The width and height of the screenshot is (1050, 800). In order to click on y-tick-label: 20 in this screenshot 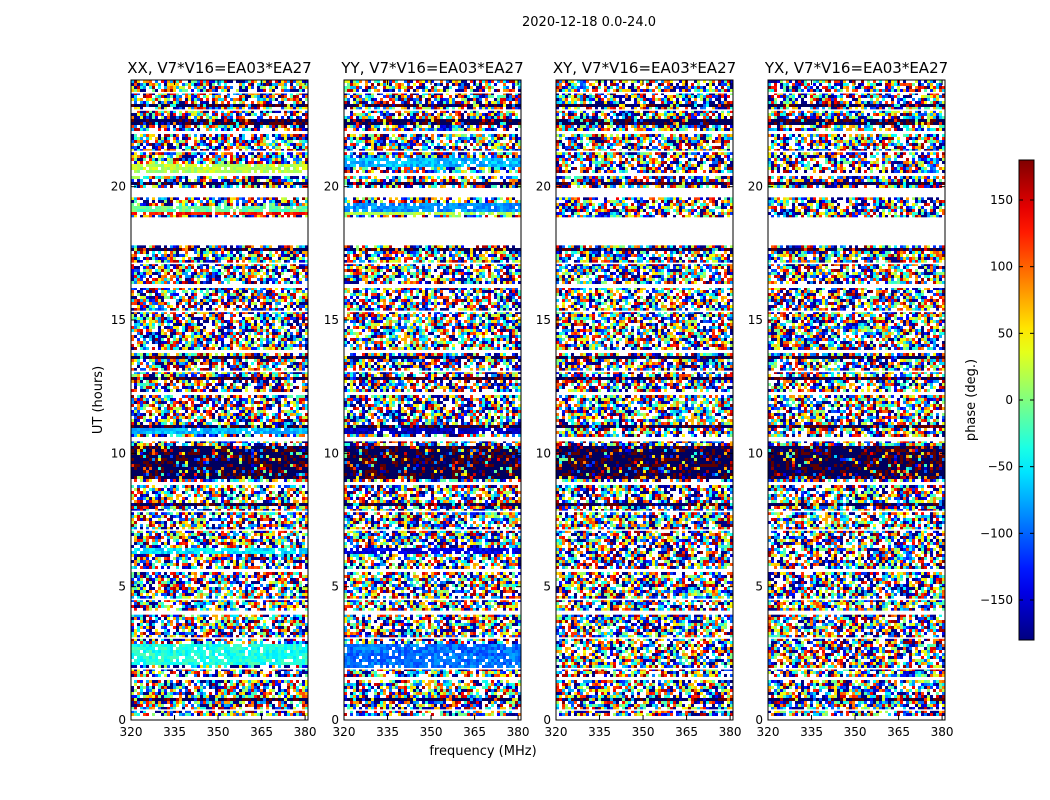, I will do `click(755, 187)`.